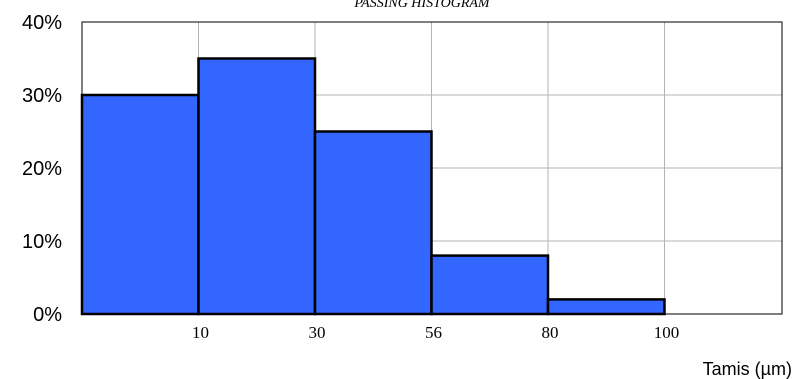  I want to click on y-tick-label: 40%, so click(42, 23).